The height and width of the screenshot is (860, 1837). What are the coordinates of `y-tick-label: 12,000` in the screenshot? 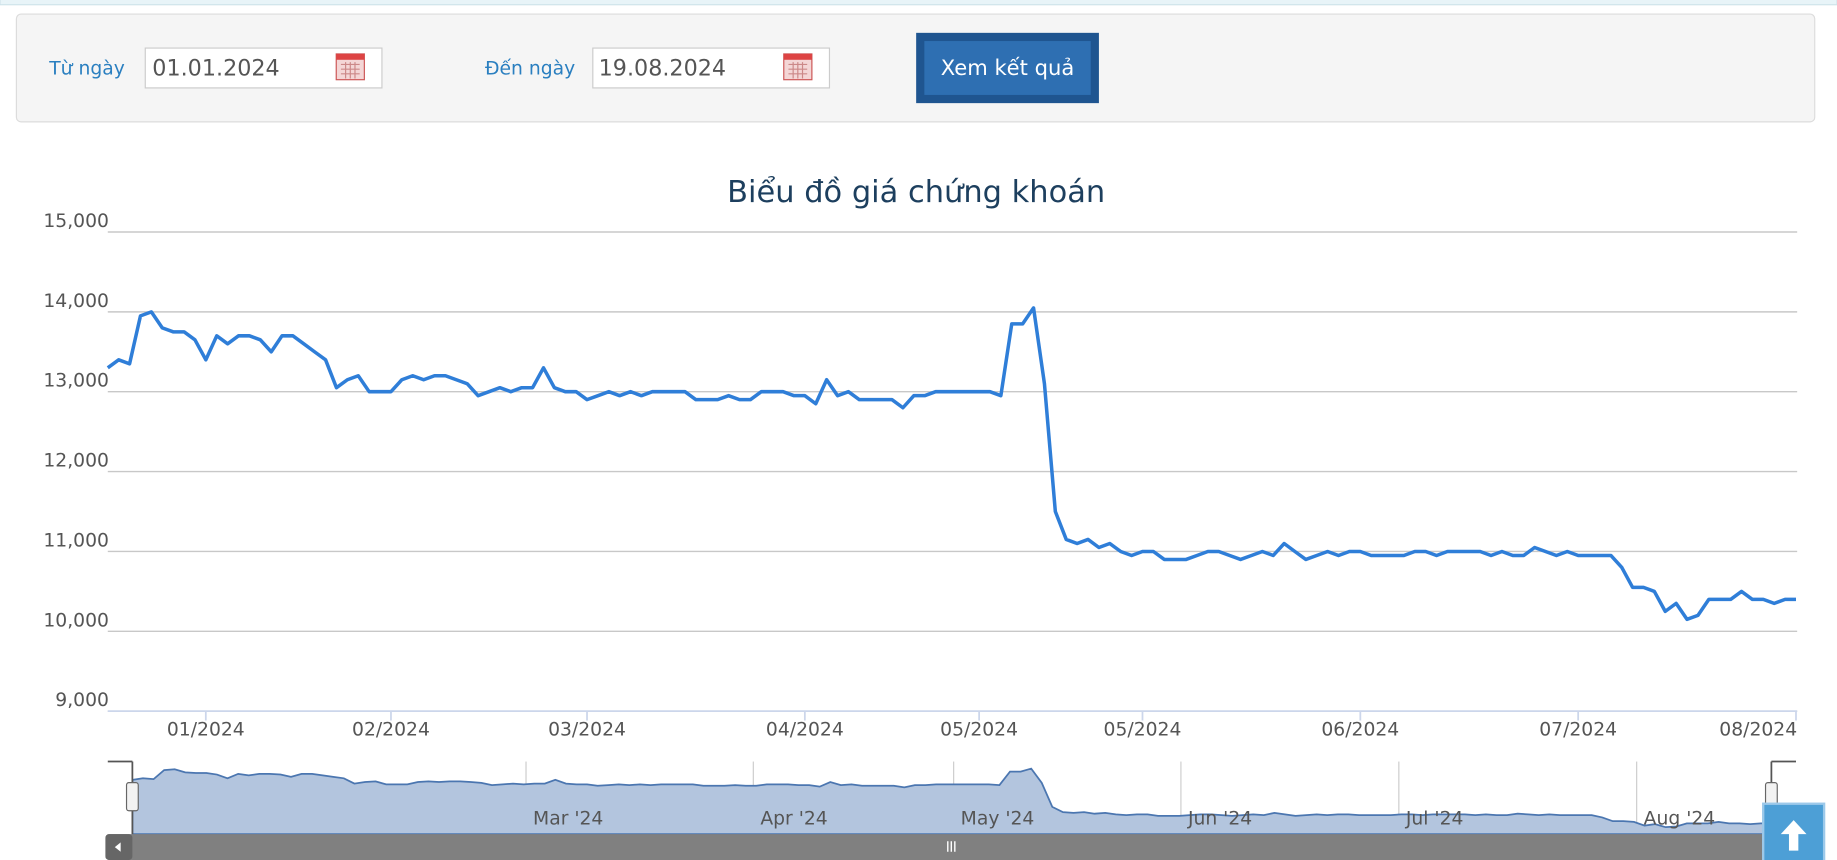 It's located at (76, 461).